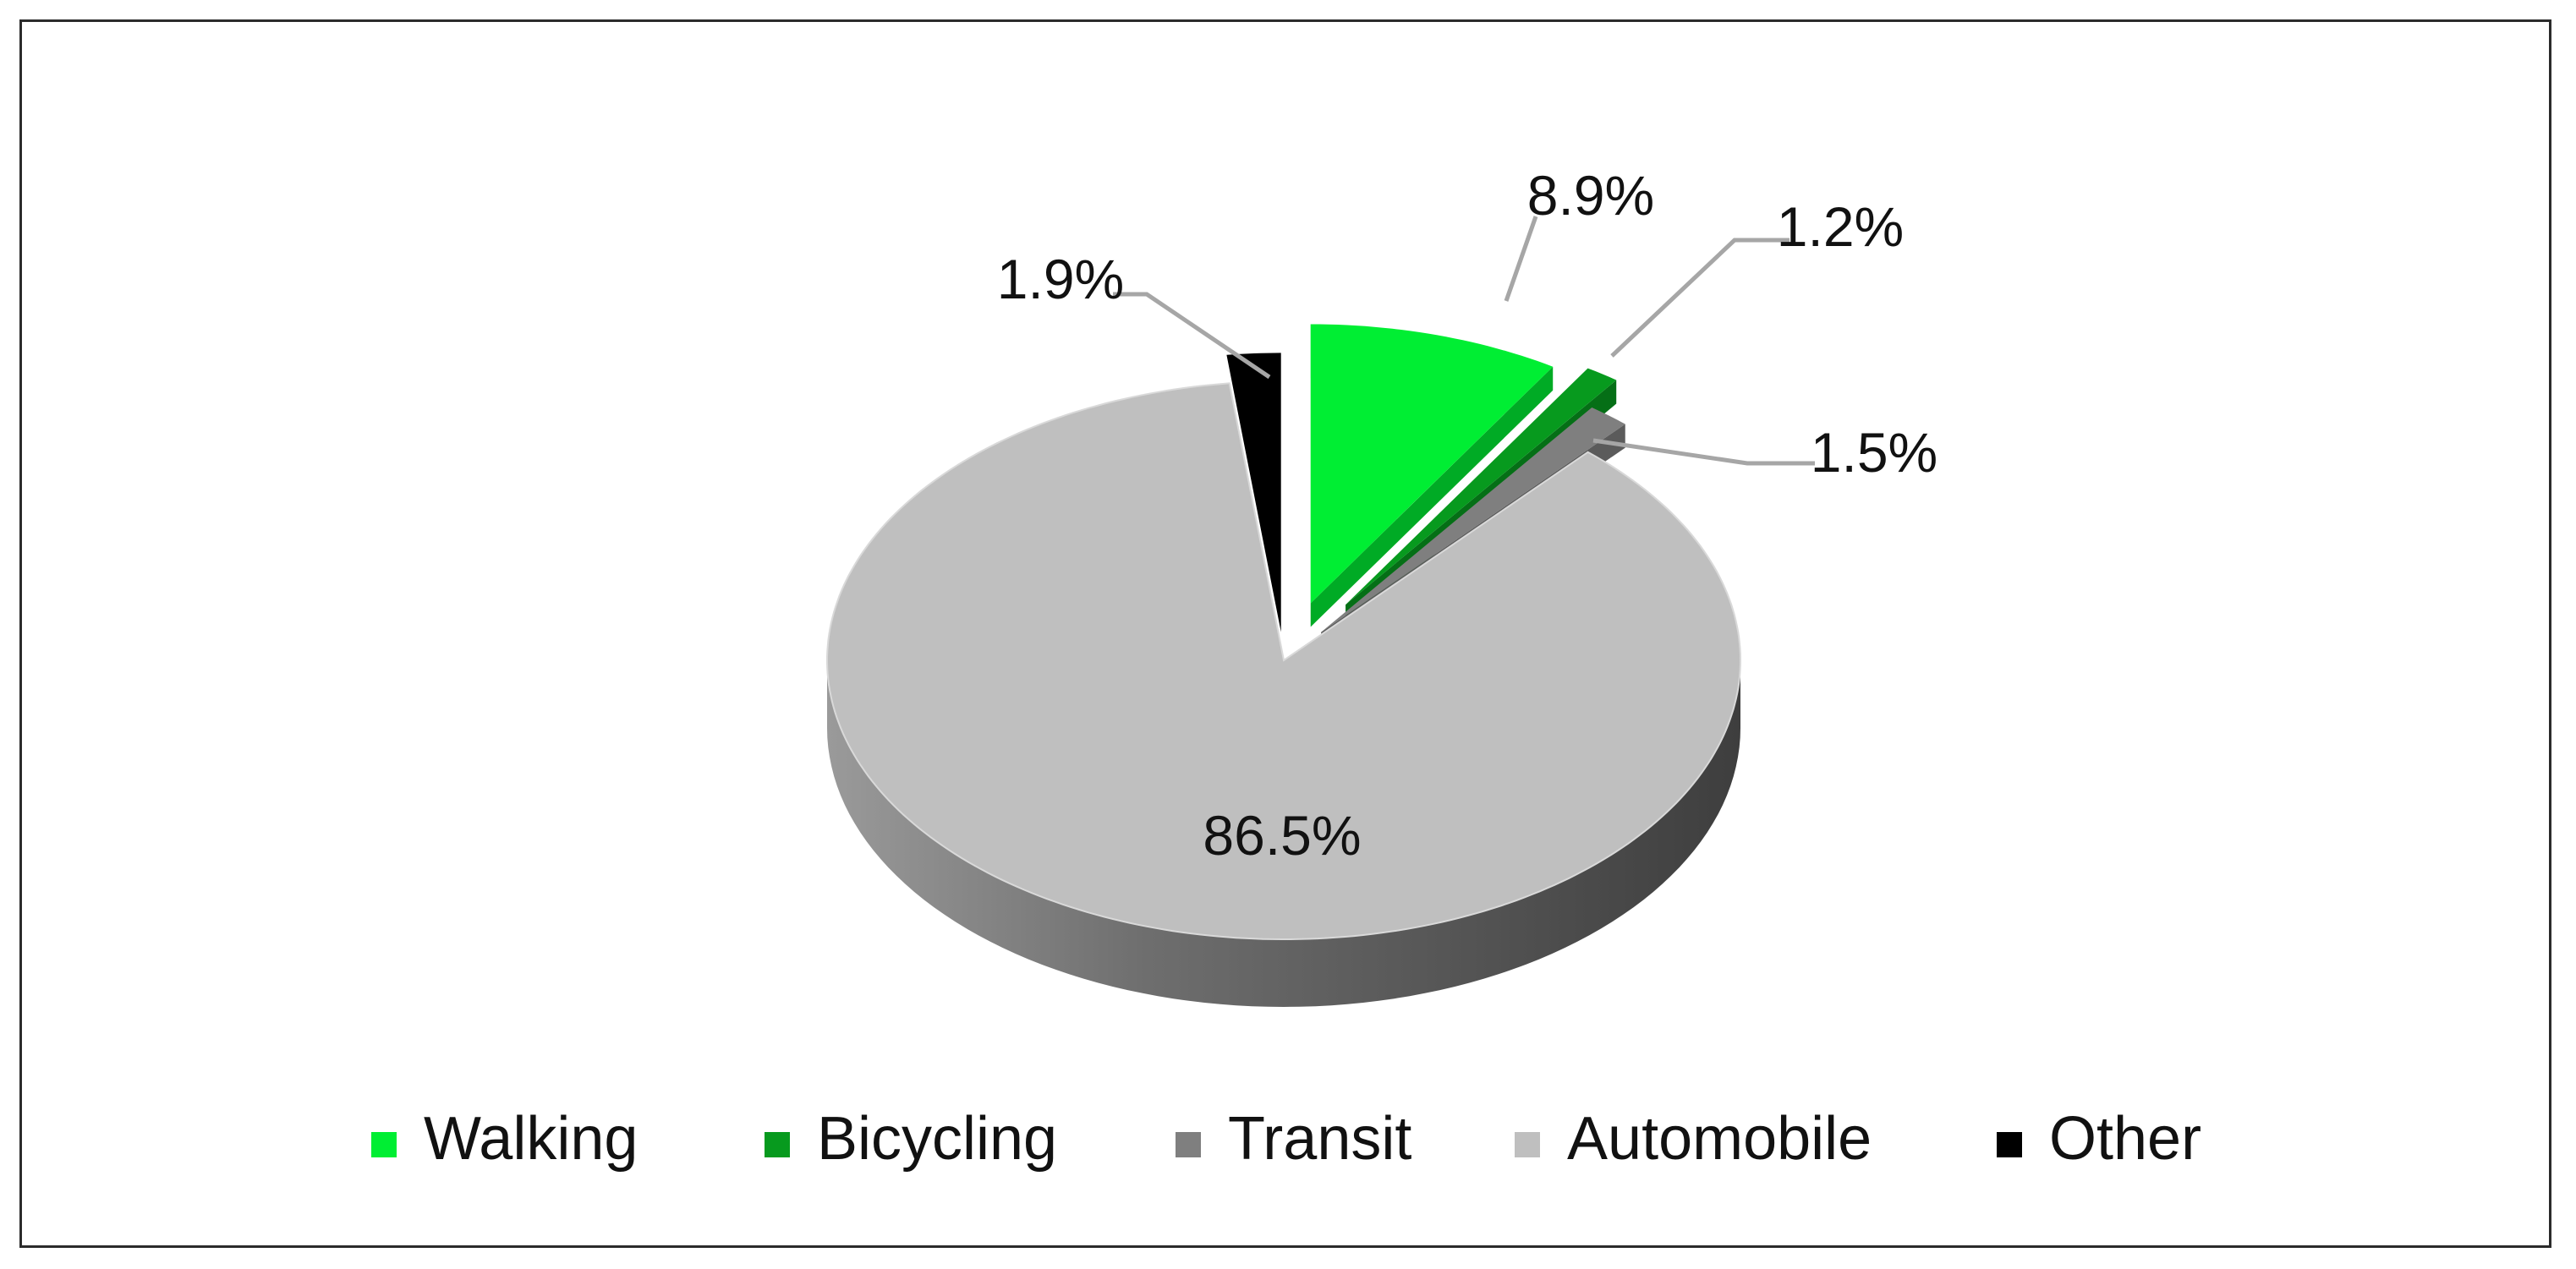 This screenshot has width=2576, height=1269. I want to click on data-label-automobile: 86.5%, so click(1282, 836).